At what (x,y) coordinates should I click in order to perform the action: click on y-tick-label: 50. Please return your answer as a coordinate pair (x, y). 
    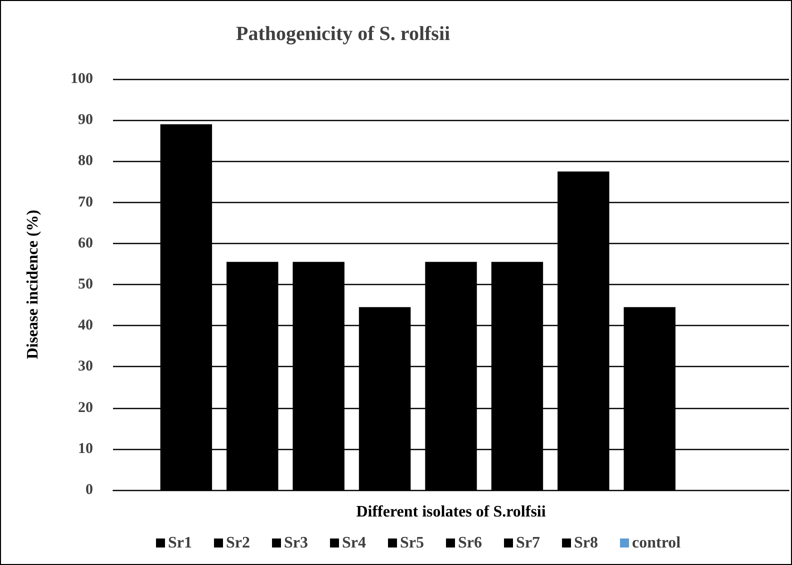
    Looking at the image, I should click on (85, 284).